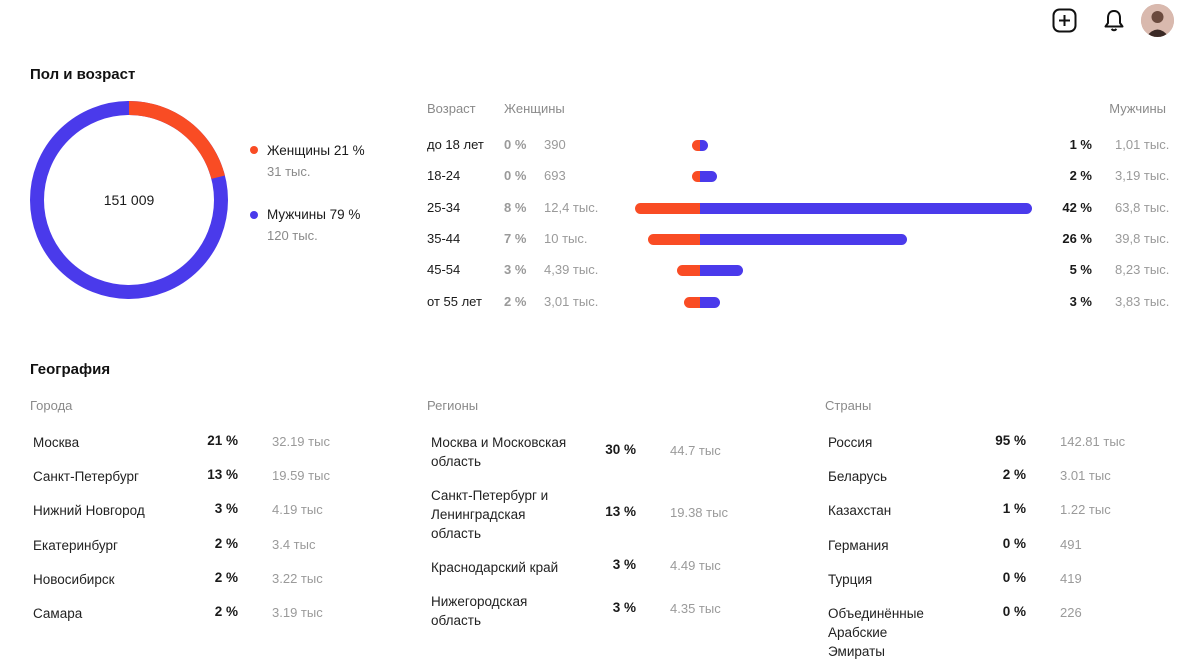  Describe the element at coordinates (620, 511) in the screenshot. I see `region-pct: 13 %` at that location.